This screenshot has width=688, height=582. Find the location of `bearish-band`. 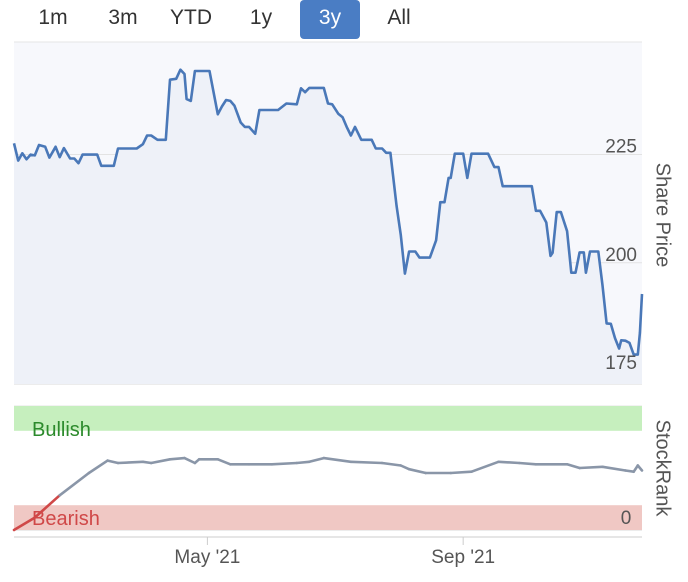

bearish-band is located at coordinates (328, 517).